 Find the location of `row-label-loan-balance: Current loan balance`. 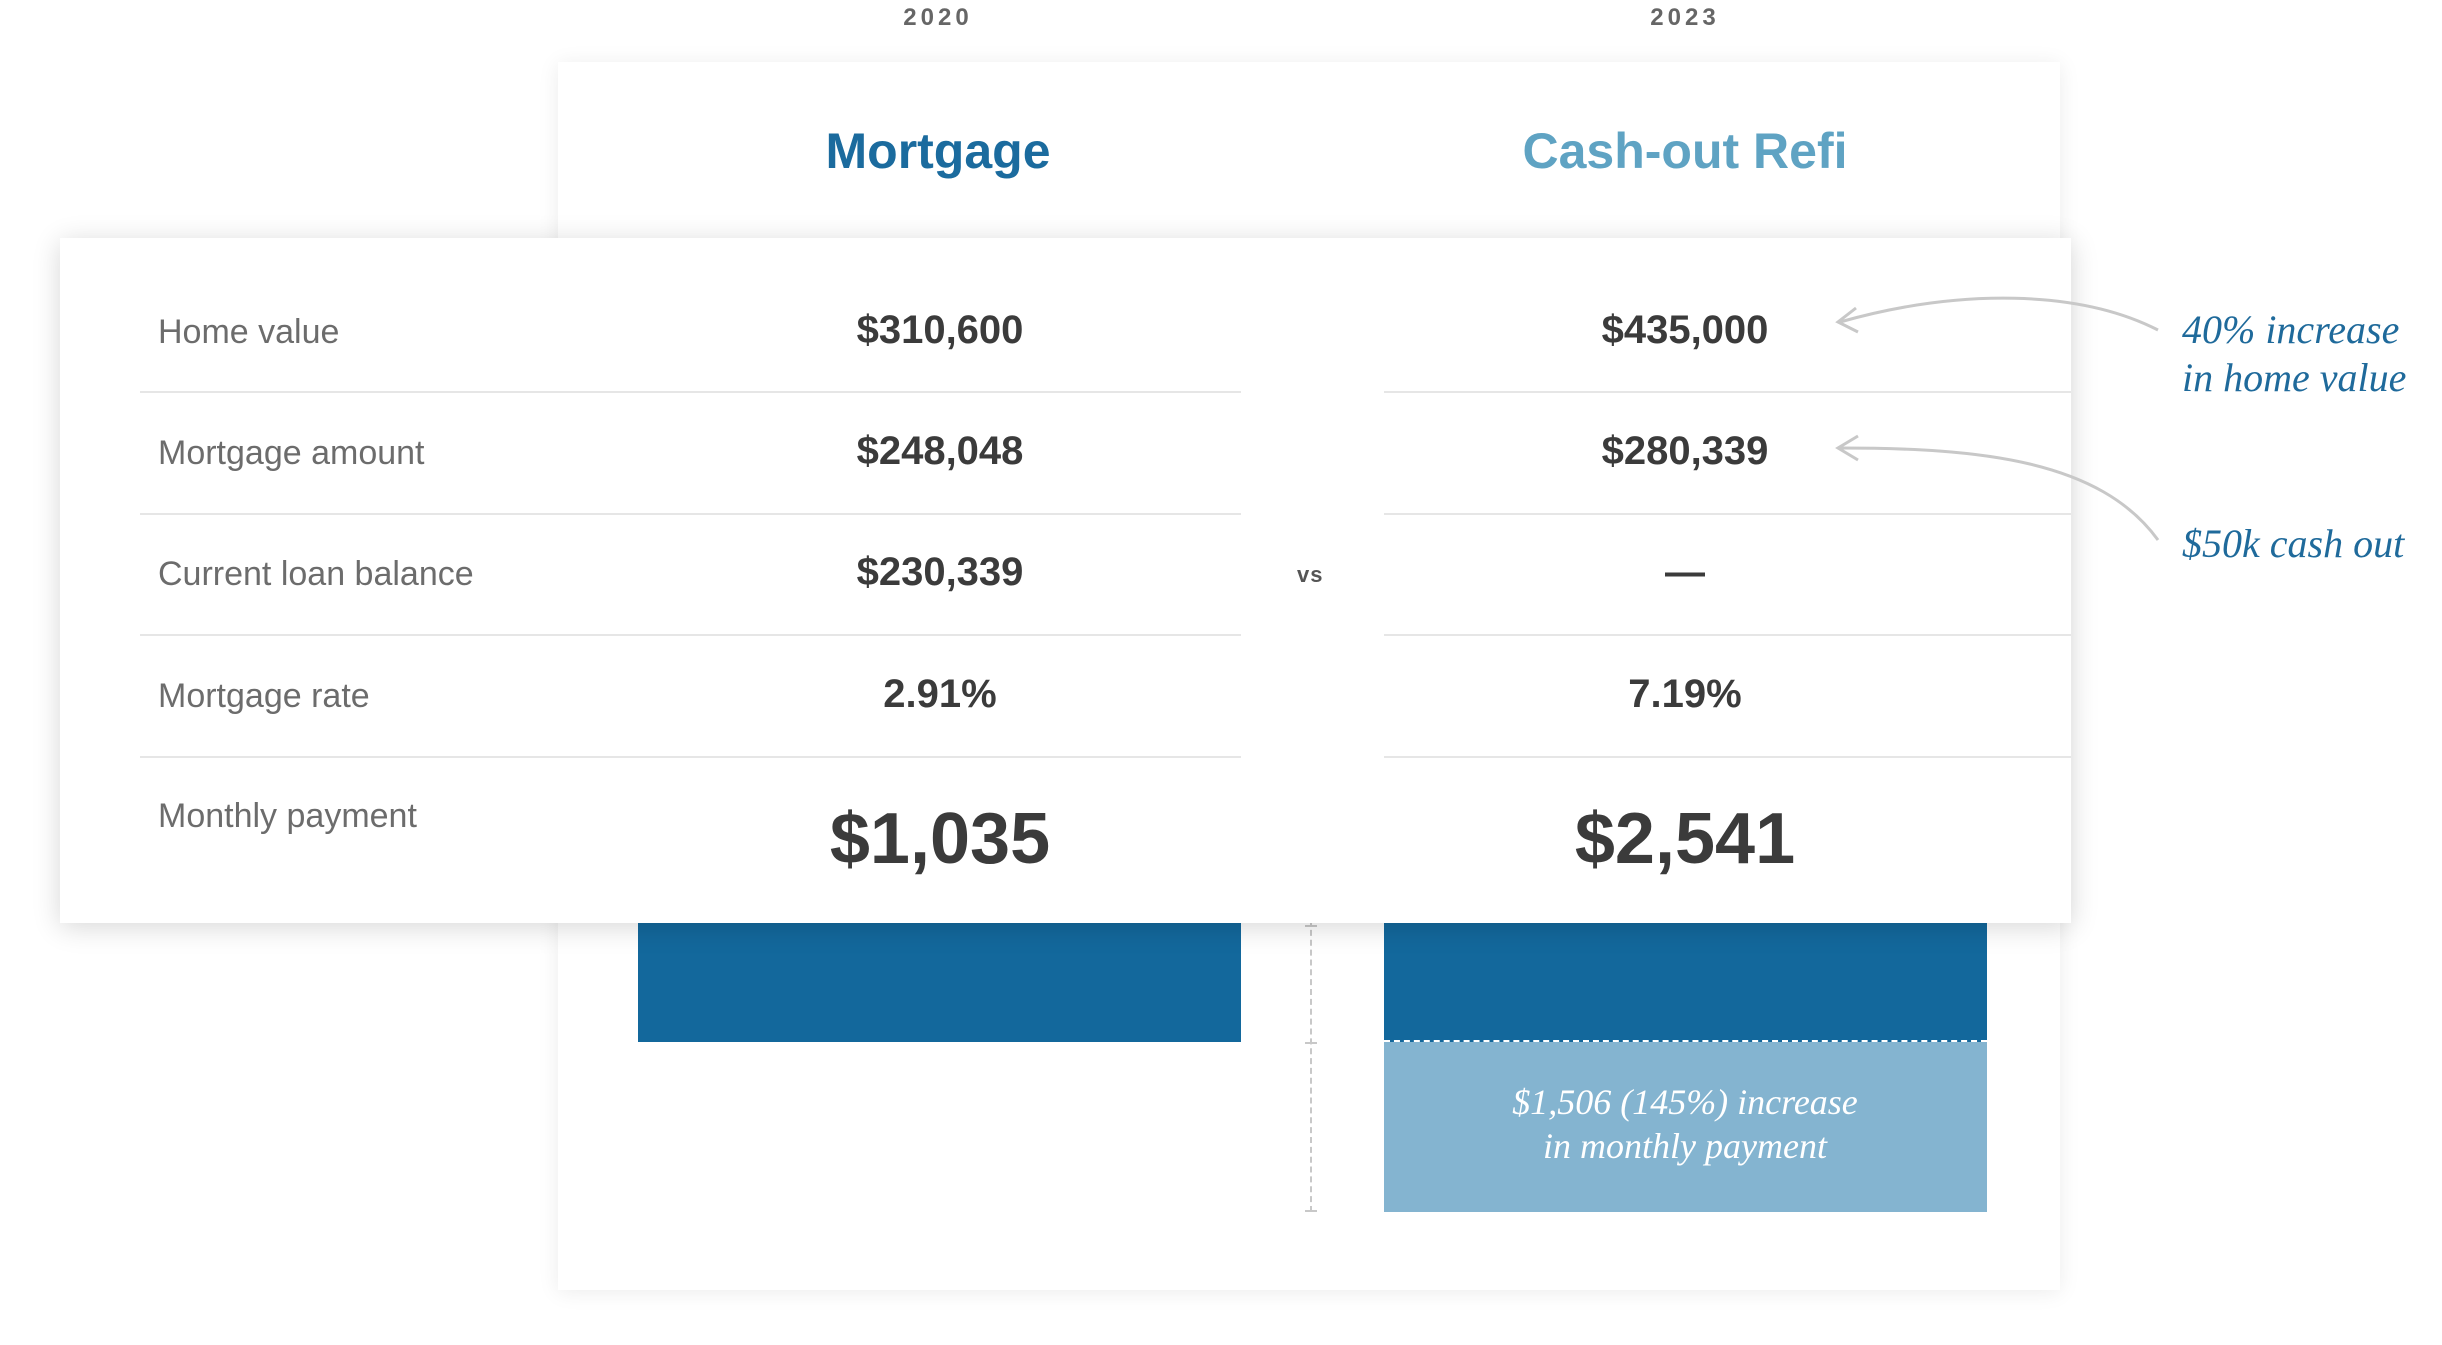

row-label-loan-balance: Current loan balance is located at coordinates (316, 574).